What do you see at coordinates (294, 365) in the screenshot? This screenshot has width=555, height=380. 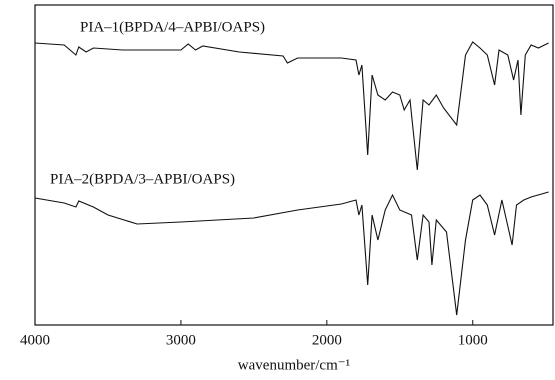 I see `x-axis-label: wavenumber/cm⁻¹` at bounding box center [294, 365].